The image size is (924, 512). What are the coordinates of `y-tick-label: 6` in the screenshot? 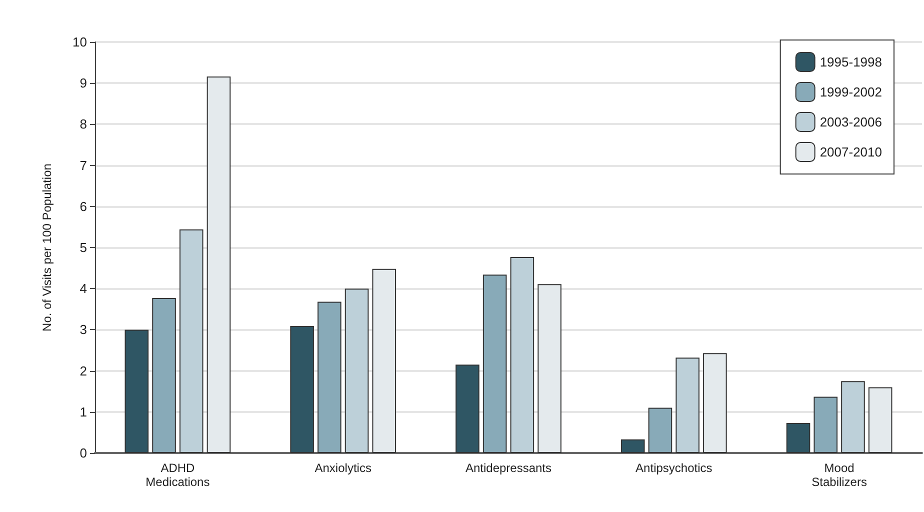 It's located at (83, 206).